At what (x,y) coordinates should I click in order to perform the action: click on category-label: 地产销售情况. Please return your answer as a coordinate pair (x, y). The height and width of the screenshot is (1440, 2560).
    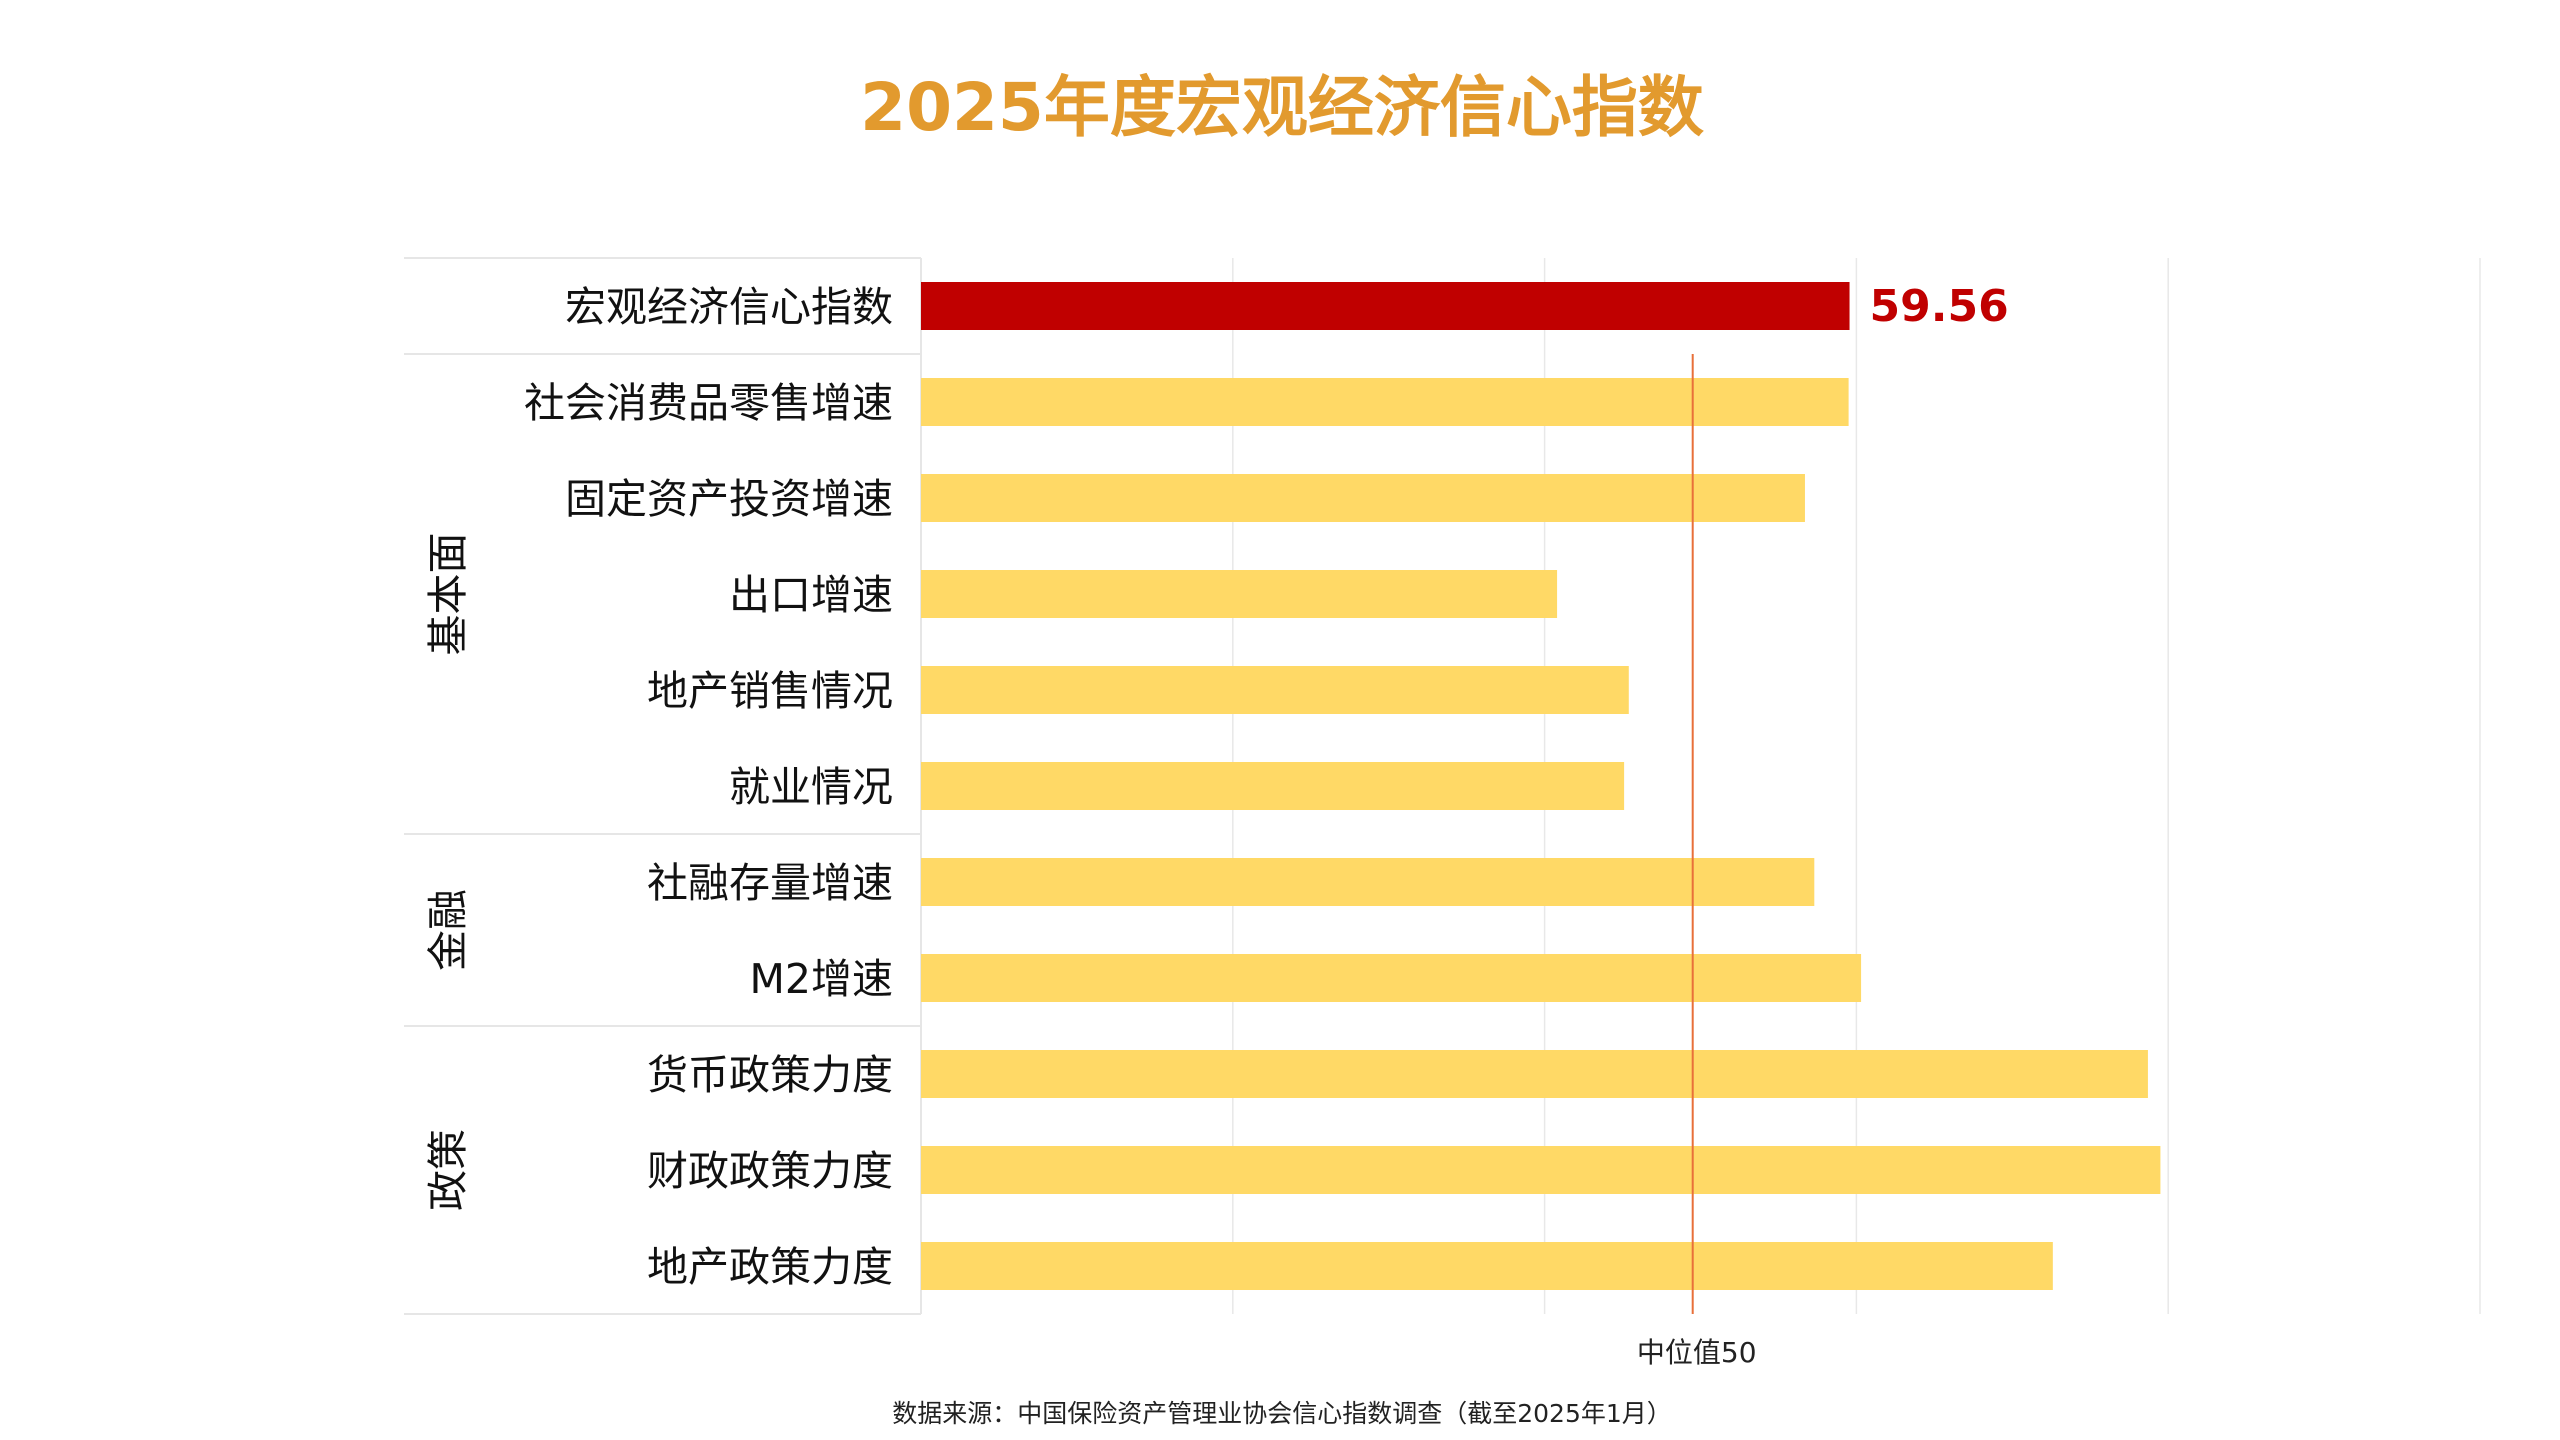
    Looking at the image, I should click on (770, 691).